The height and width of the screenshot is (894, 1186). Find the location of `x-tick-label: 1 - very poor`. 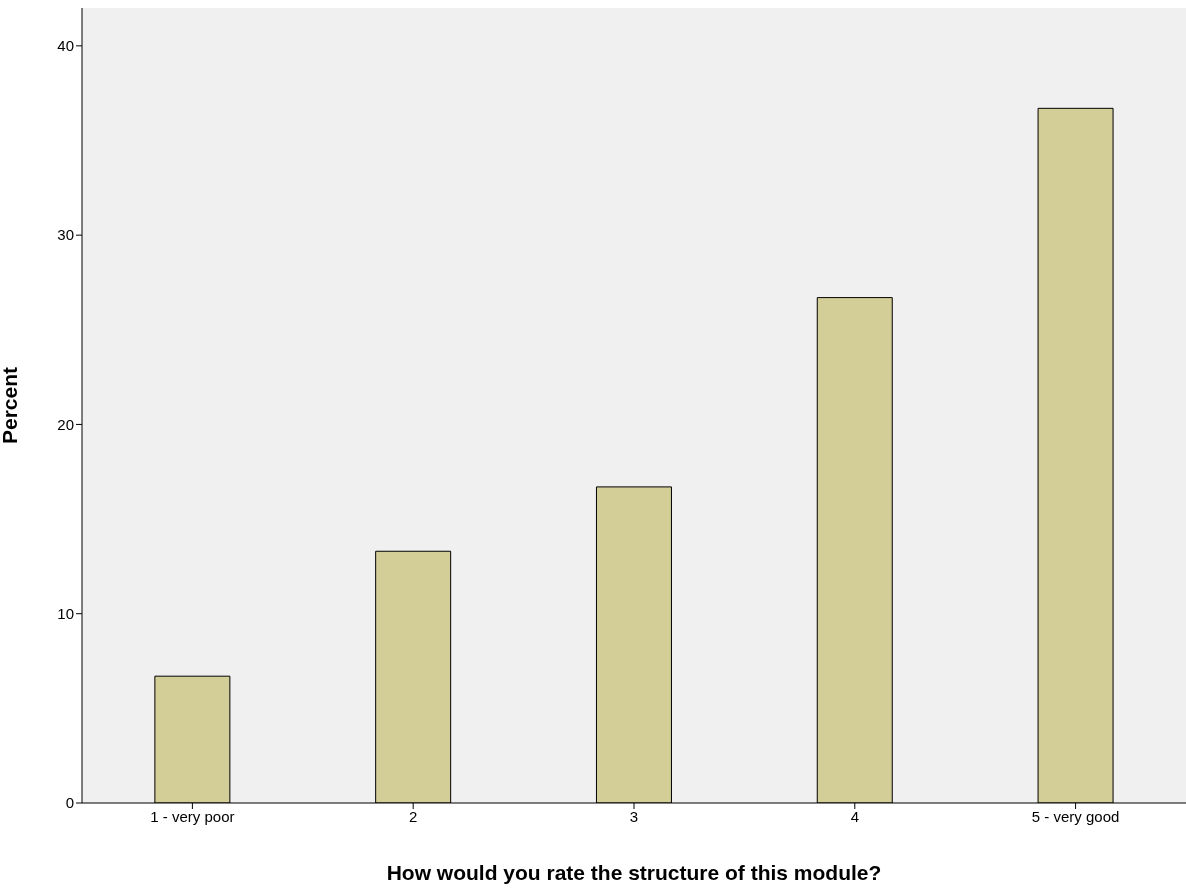

x-tick-label: 1 - very poor is located at coordinates (192, 816).